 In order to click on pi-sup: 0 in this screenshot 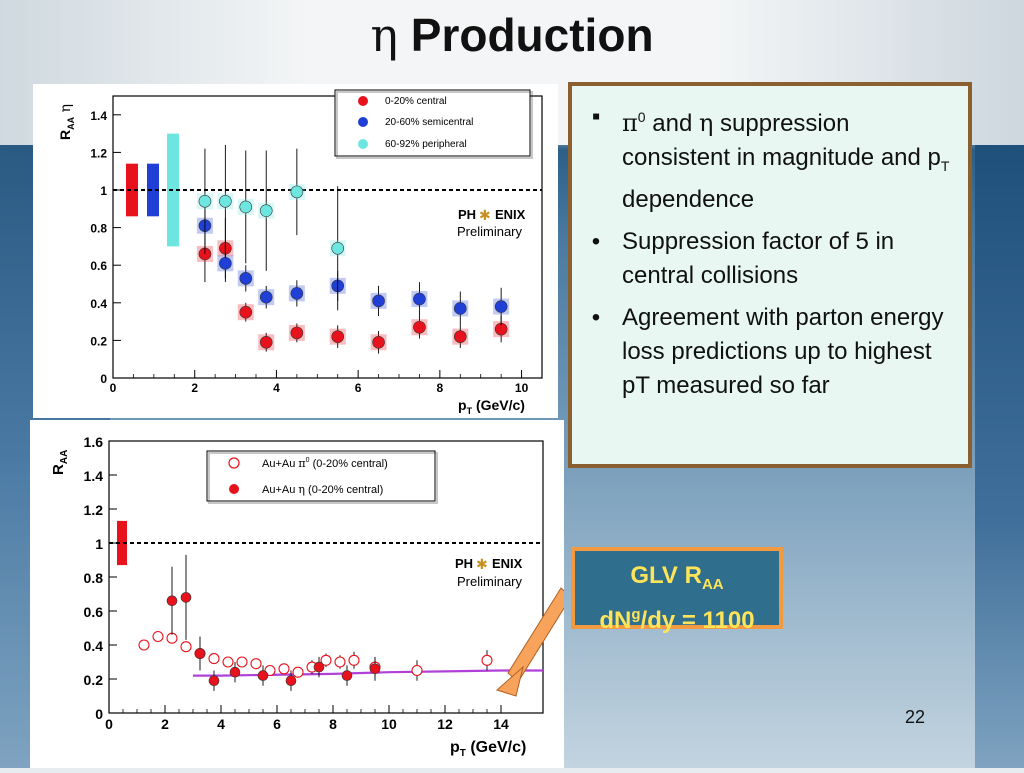, I will do `click(641, 117)`.